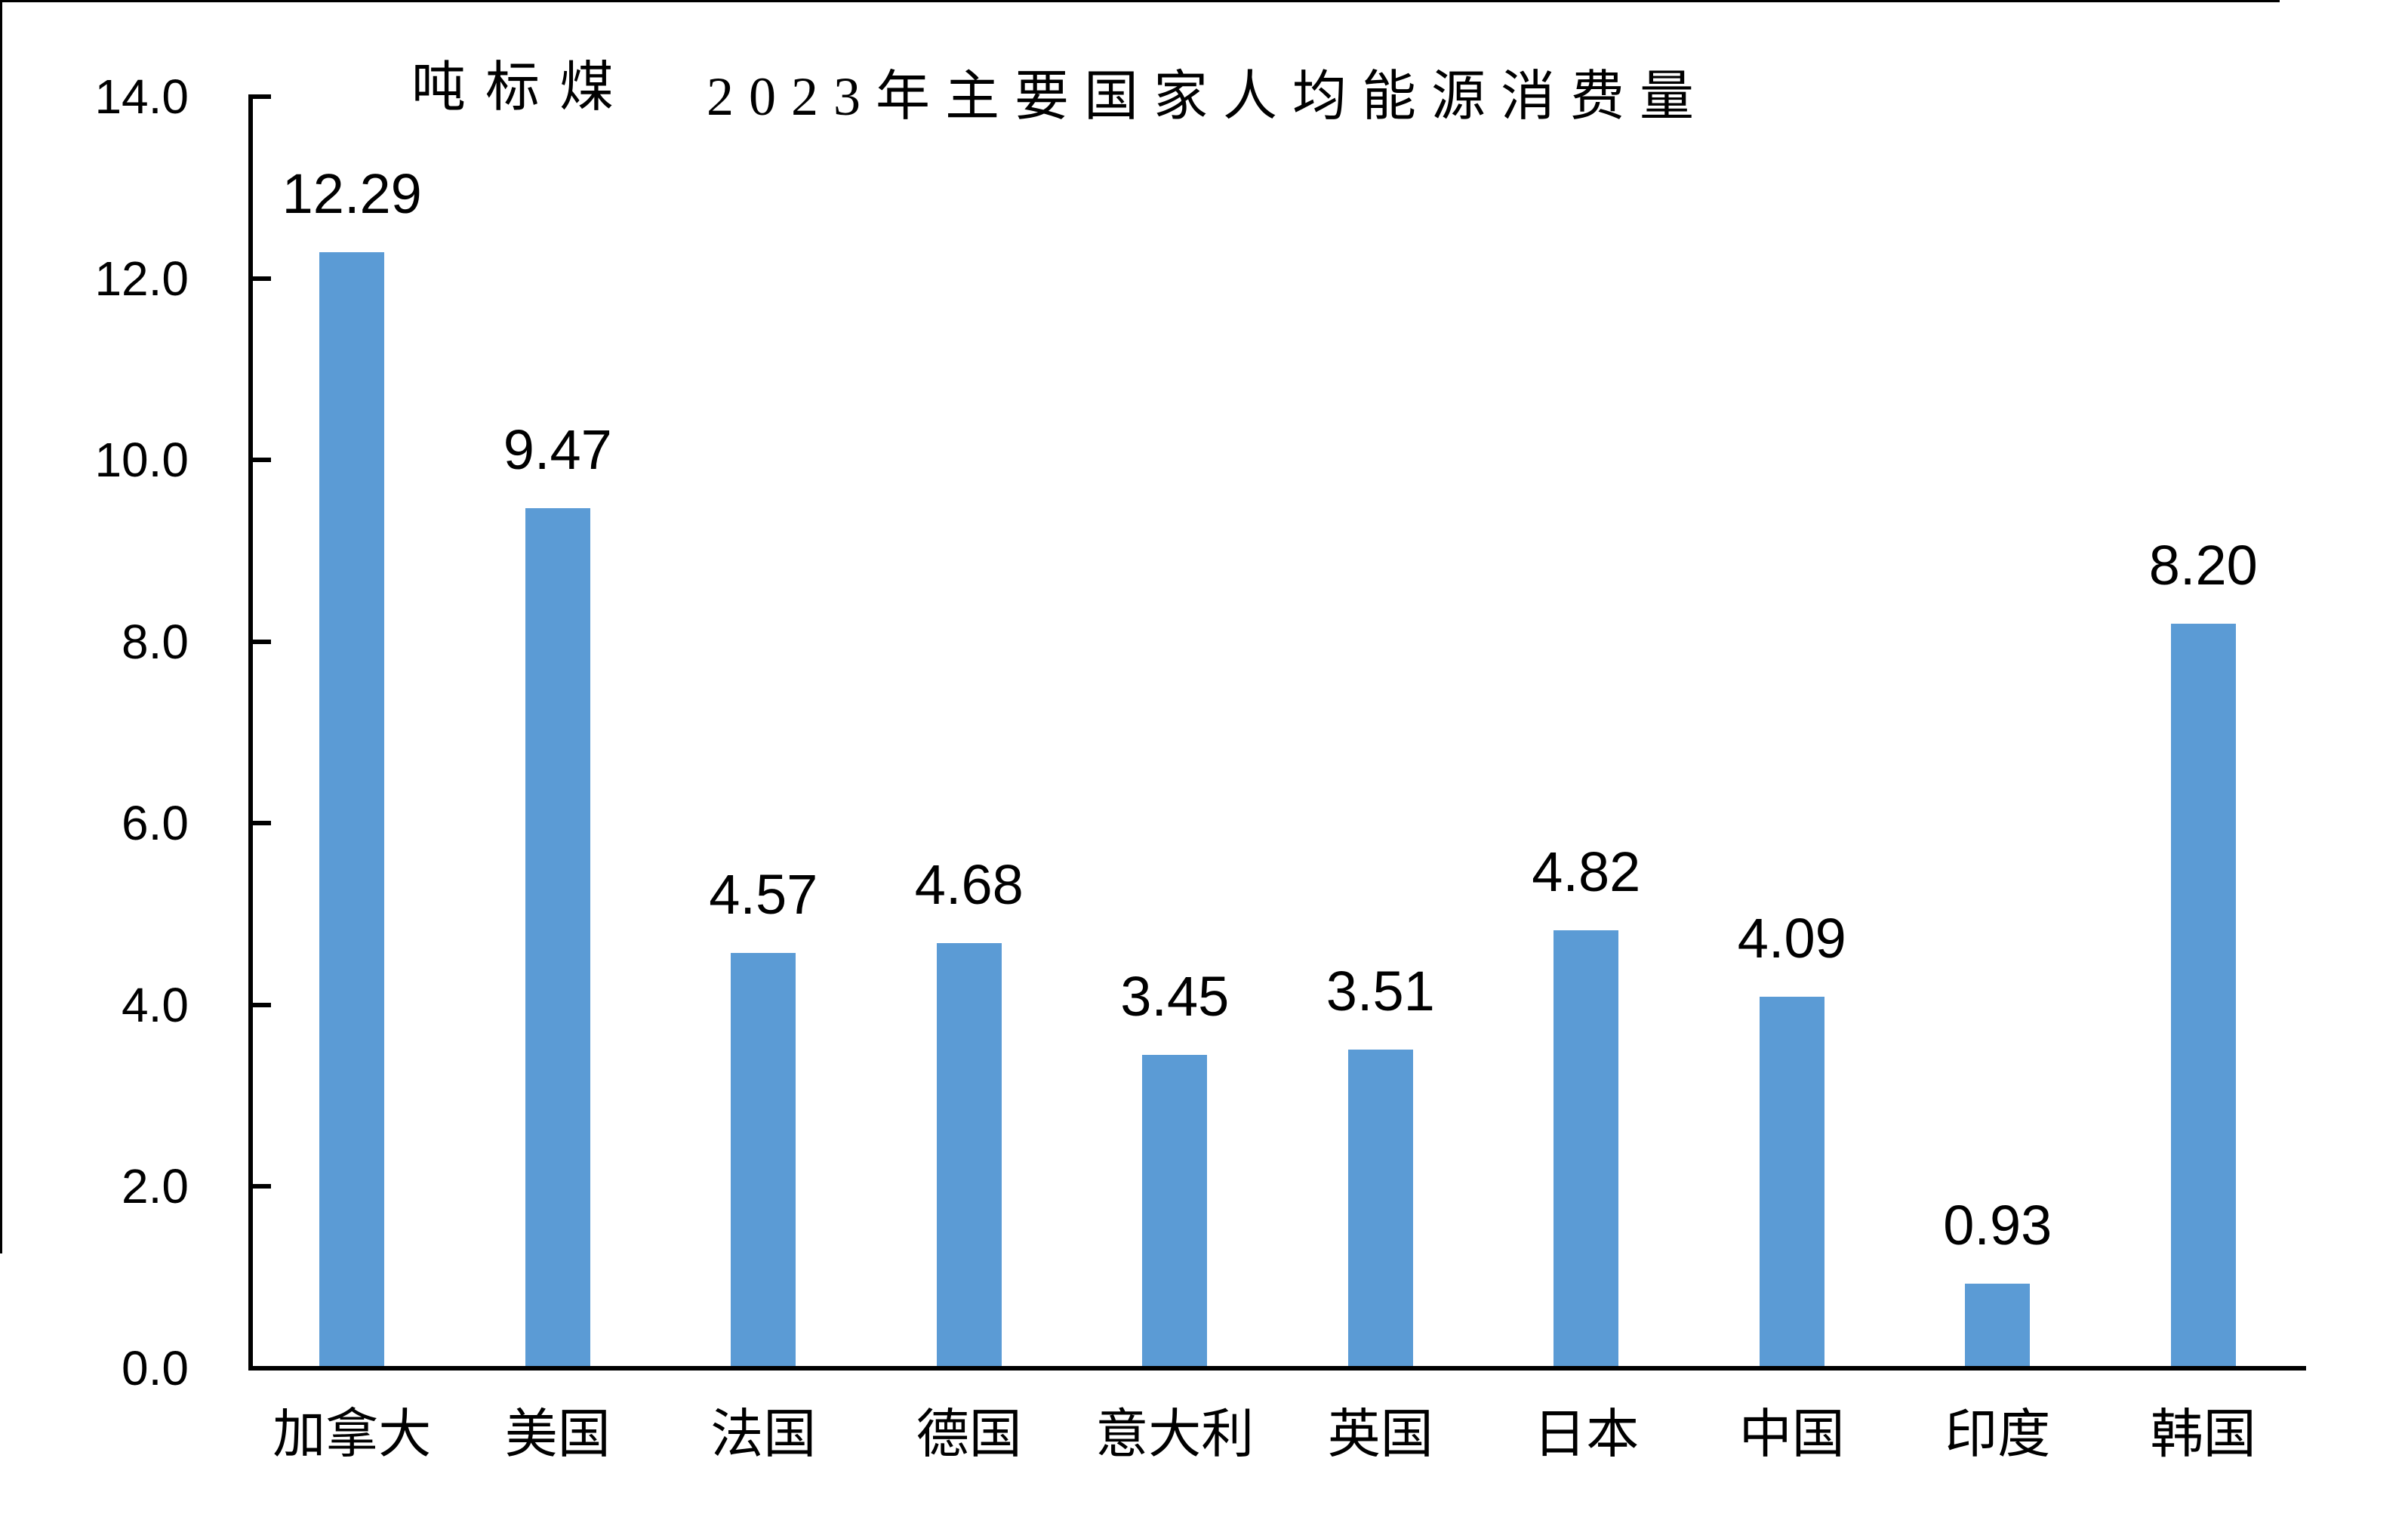  Describe the element at coordinates (1140, 1) in the screenshot. I see `crop-border-top` at that location.